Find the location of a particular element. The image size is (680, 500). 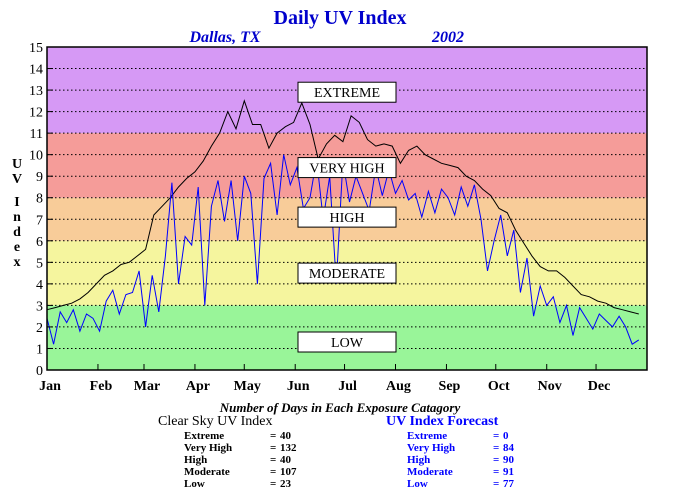

x-tick-label: Jan is located at coordinates (50, 386).